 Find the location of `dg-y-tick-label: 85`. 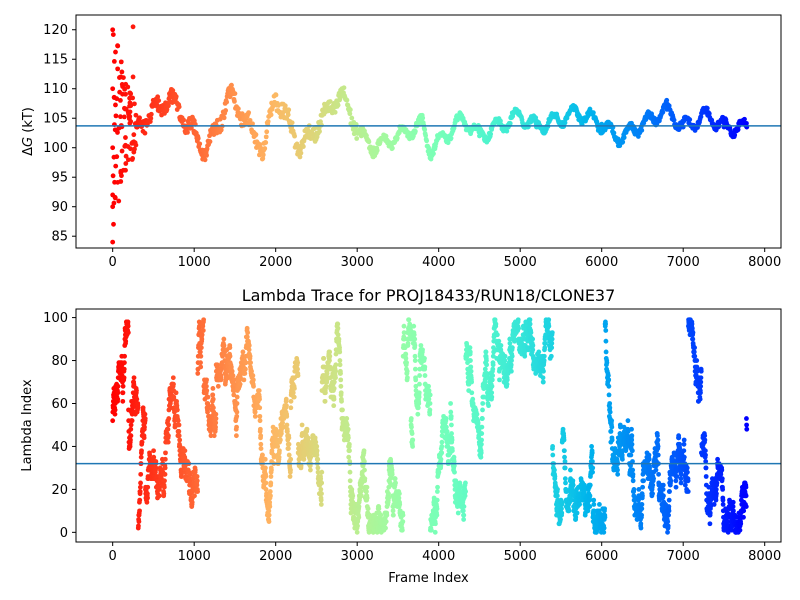

dg-y-tick-label: 85 is located at coordinates (59, 237).